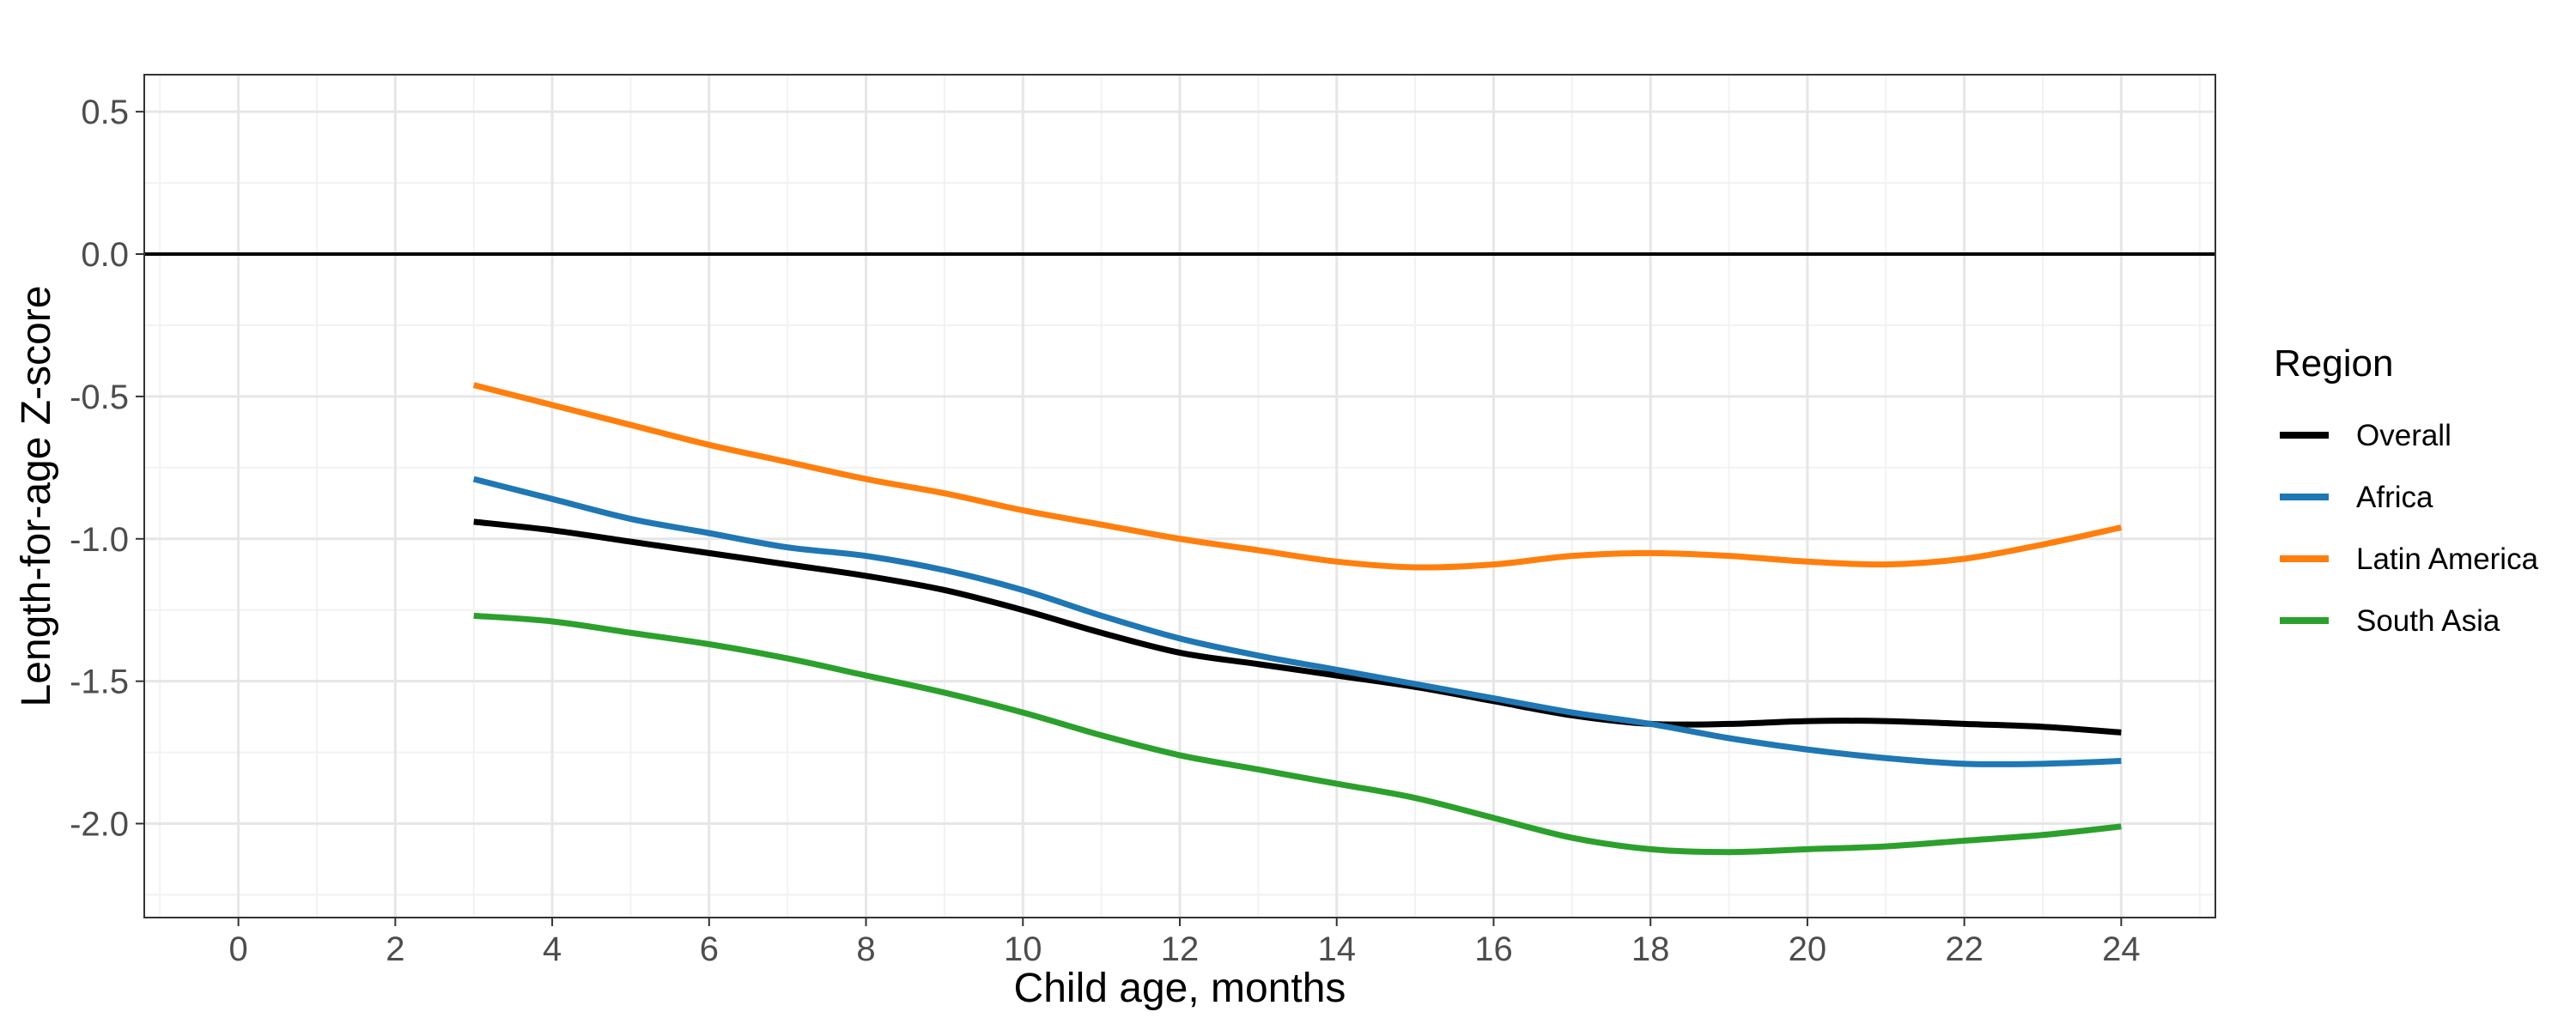 The width and height of the screenshot is (2576, 1030). Describe the element at coordinates (709, 949) in the screenshot. I see `x-tick-label: 6` at that location.